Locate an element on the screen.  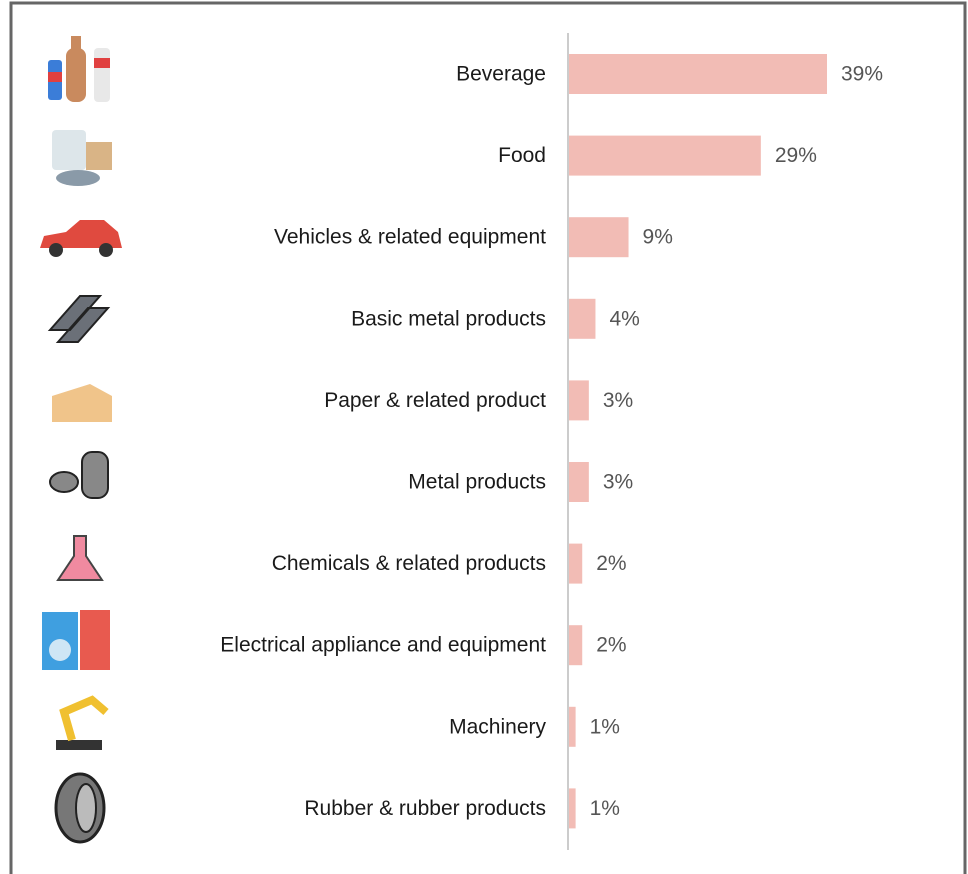
category-label: Metal products is located at coordinates (477, 482).